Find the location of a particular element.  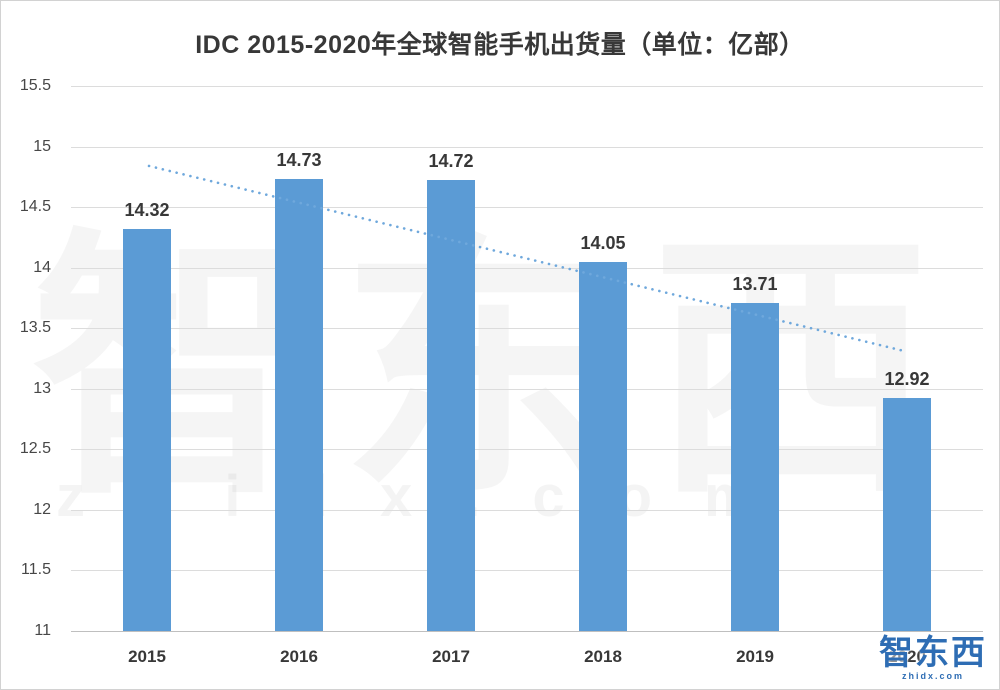

y-tick-label: 14.5 is located at coordinates (35, 207).